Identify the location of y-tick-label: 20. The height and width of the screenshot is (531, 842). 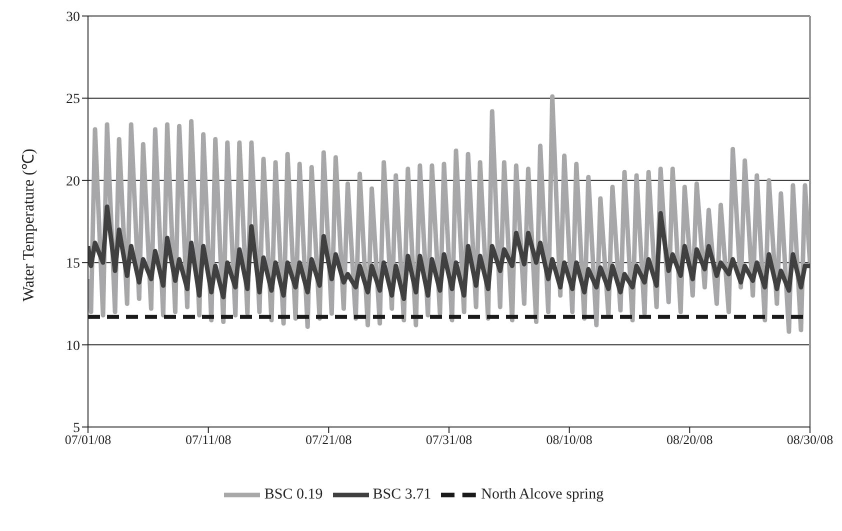
(73, 182).